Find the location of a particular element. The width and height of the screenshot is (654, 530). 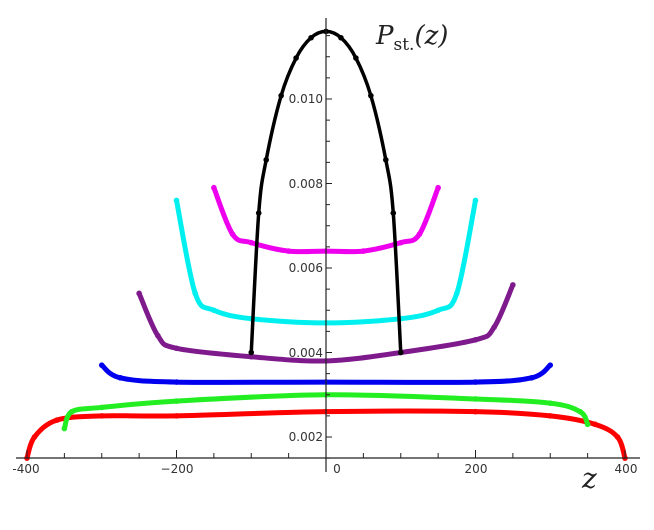

x-axis-label: z is located at coordinates (589, 478).